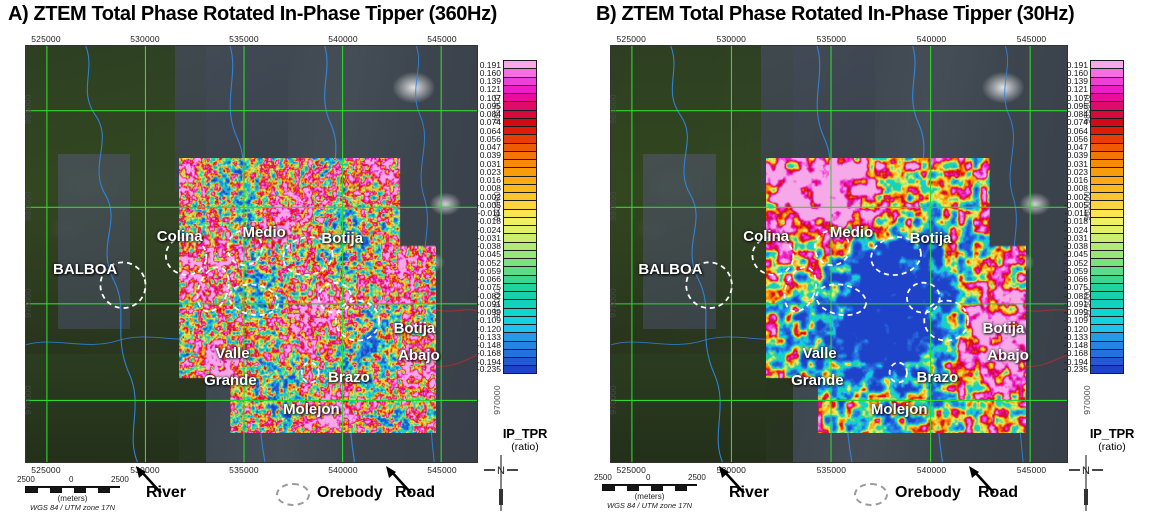 This screenshot has height=527, width=1176. Describe the element at coordinates (488, 279) in the screenshot. I see `colorbar-tick-label: -0.066` at that location.